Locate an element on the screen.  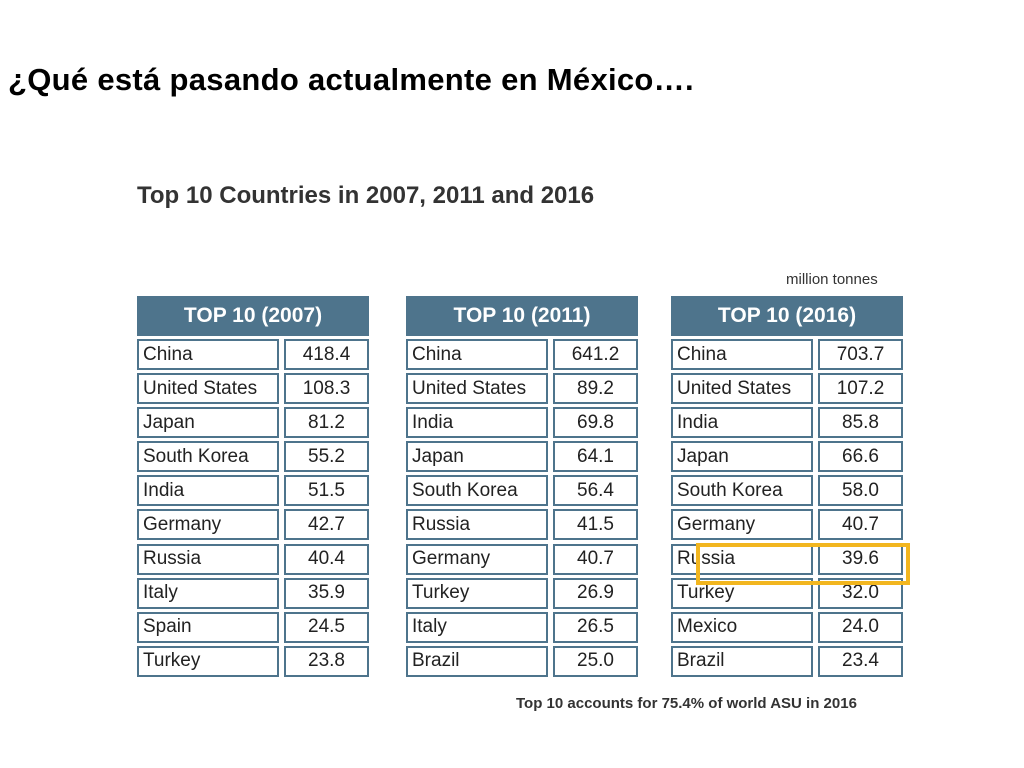
table-row: United States 89.2 is located at coordinates (522, 389).